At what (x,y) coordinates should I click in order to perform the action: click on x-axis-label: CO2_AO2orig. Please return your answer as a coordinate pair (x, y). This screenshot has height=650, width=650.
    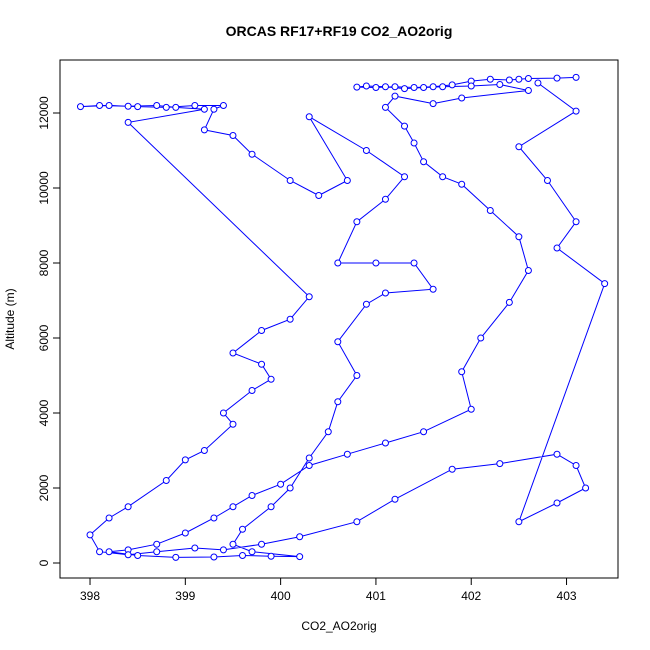
    Looking at the image, I should click on (338, 626).